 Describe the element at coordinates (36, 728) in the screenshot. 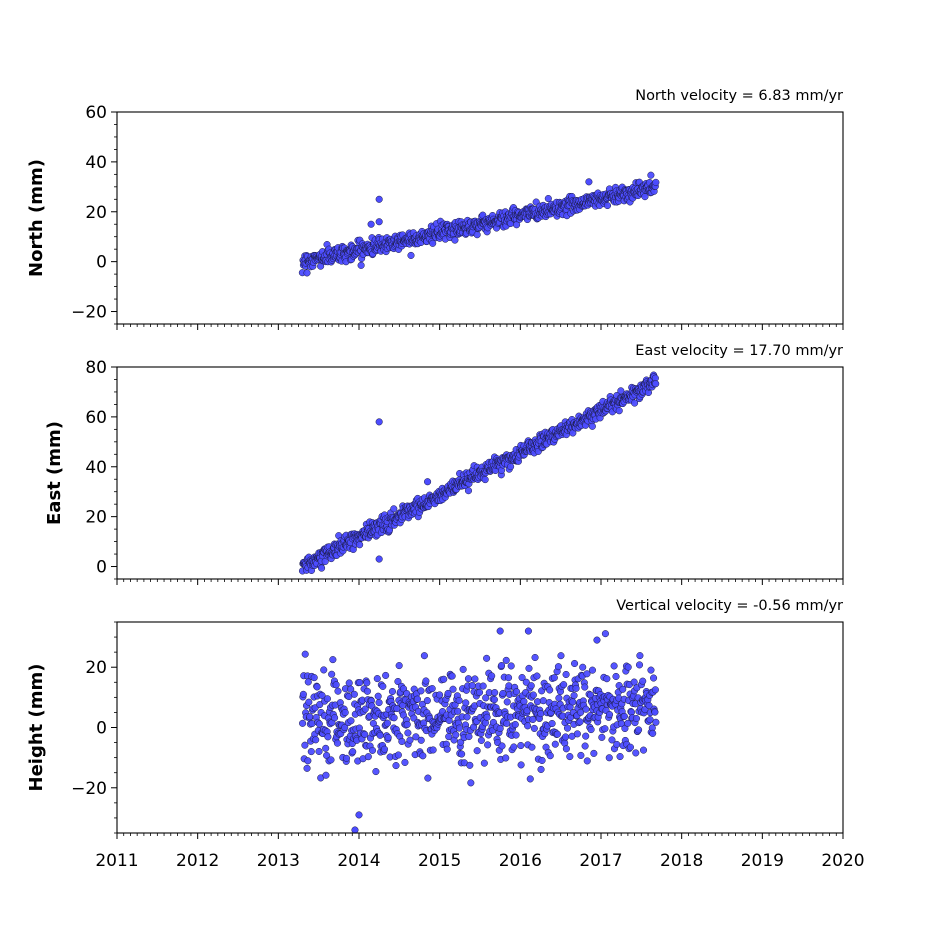

I see `y-axis-label: Height (mm)` at that location.